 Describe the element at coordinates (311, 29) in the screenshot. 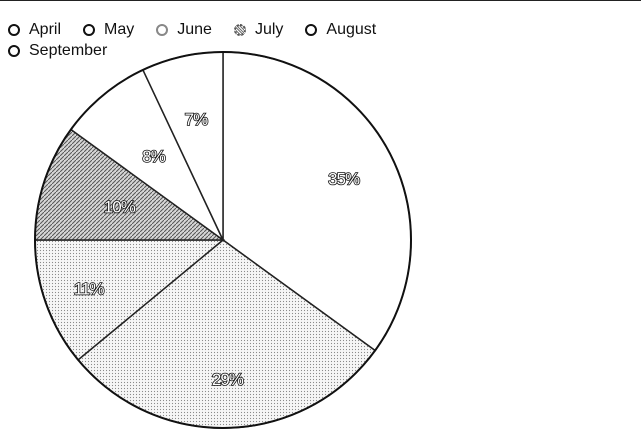

I see `legend-marker-august` at that location.